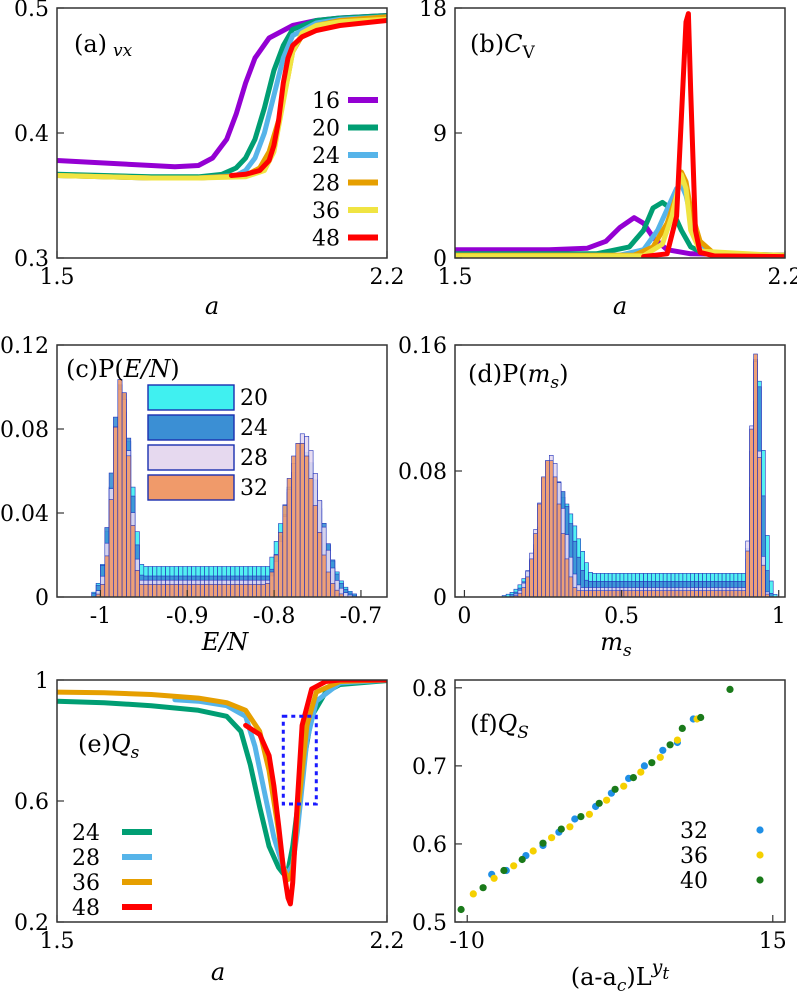  What do you see at coordinates (422, 346) in the screenshot?
I see `y-tick-label: 0.16` at bounding box center [422, 346].